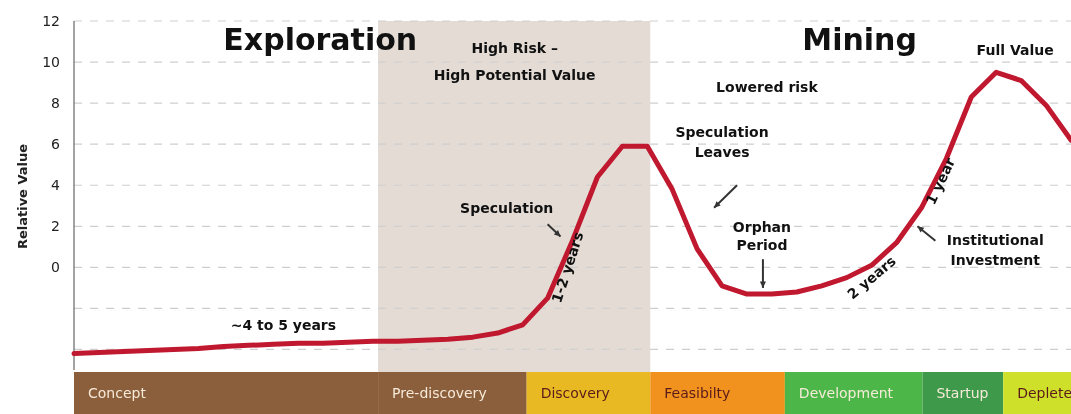  What do you see at coordinates (767, 86) in the screenshot?
I see `annotation: Lowered risk` at bounding box center [767, 86].